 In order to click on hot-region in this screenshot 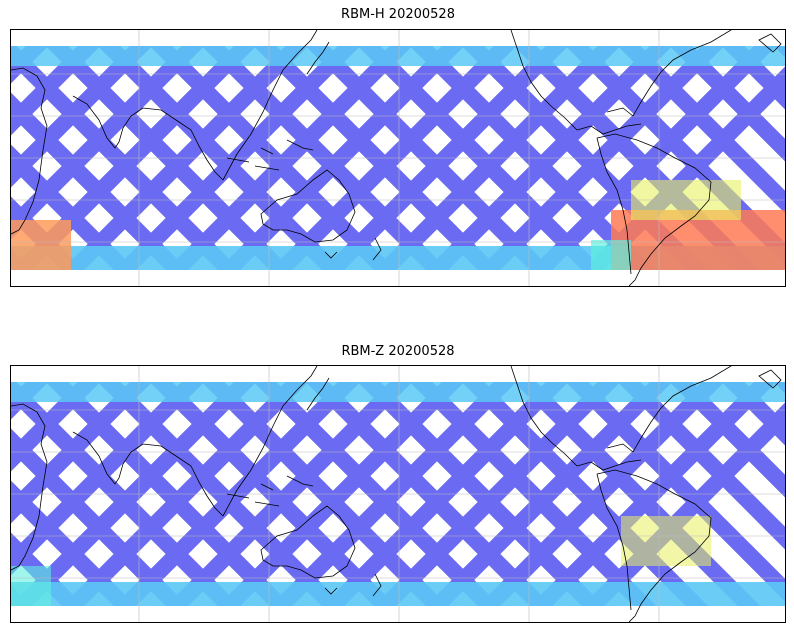, I will do `click(41, 245)`.